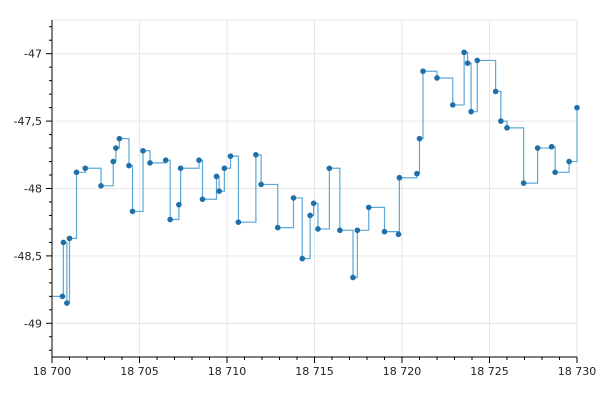  What do you see at coordinates (33, 323) in the screenshot?
I see `y-tick-label: -49` at bounding box center [33, 323].